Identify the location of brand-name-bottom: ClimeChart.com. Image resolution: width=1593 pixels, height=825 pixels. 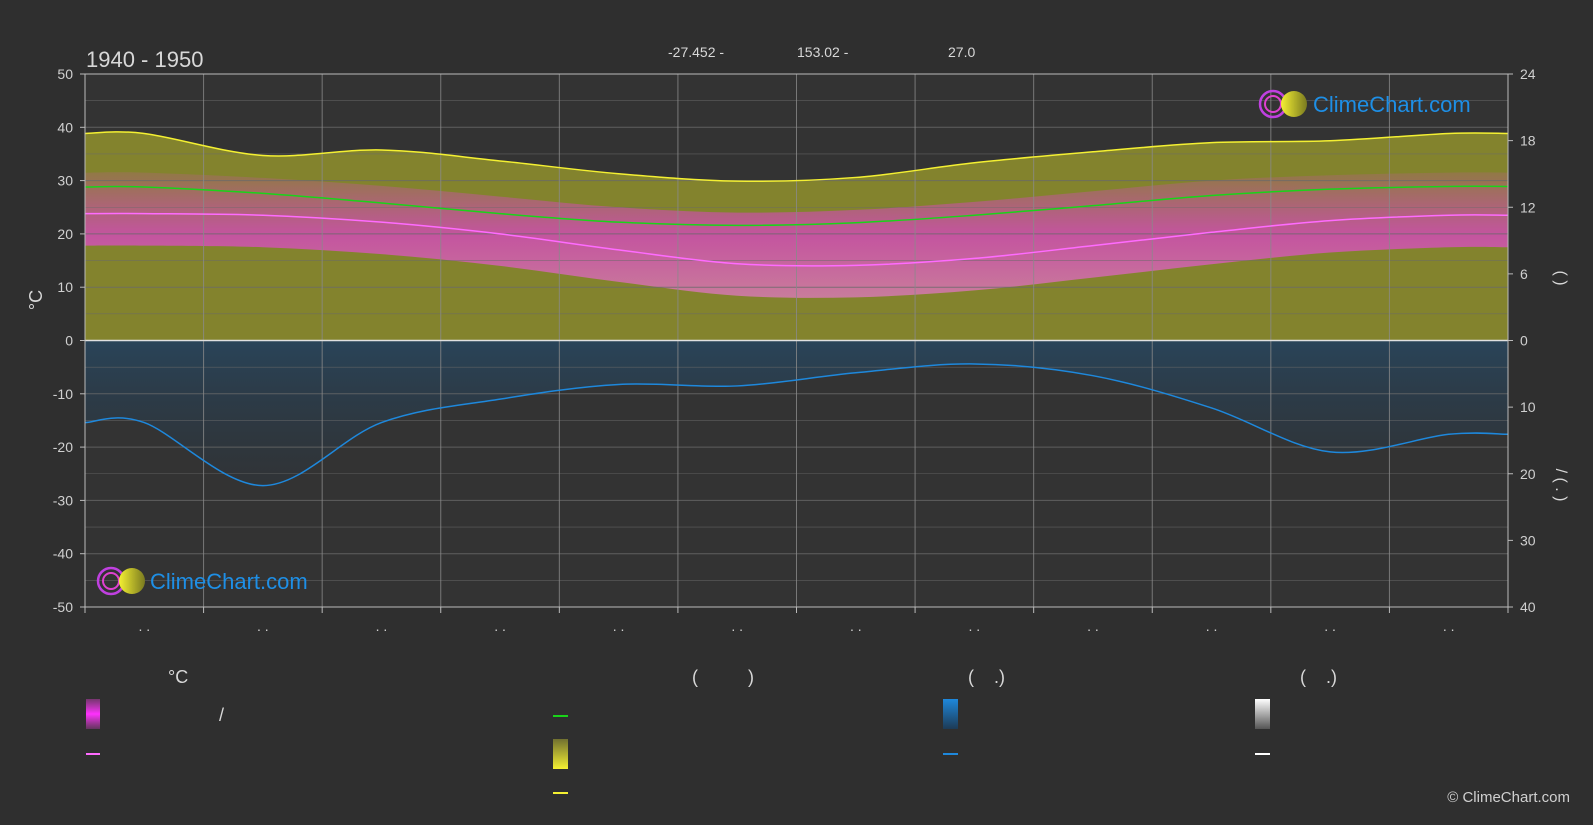
(229, 581).